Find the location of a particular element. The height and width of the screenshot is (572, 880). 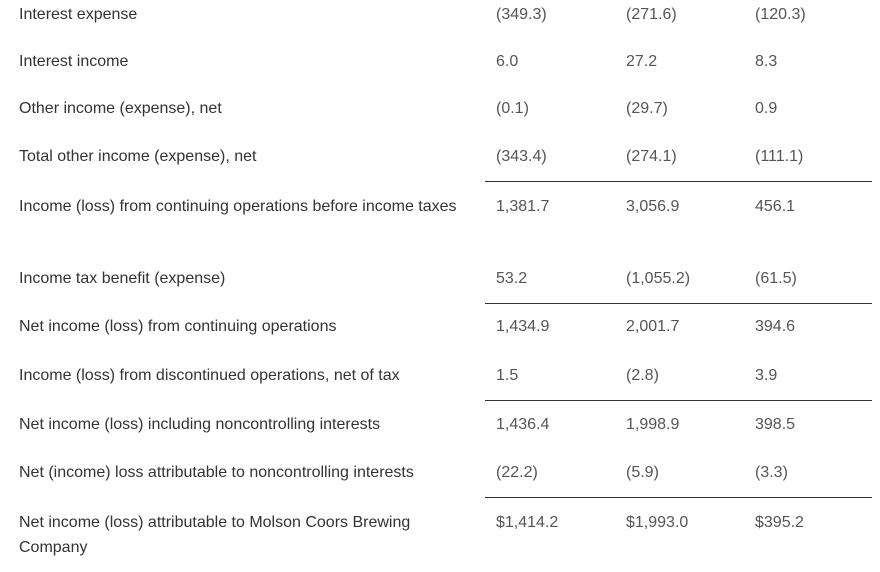

row-label: Other income (expense), net is located at coordinates (120, 108).